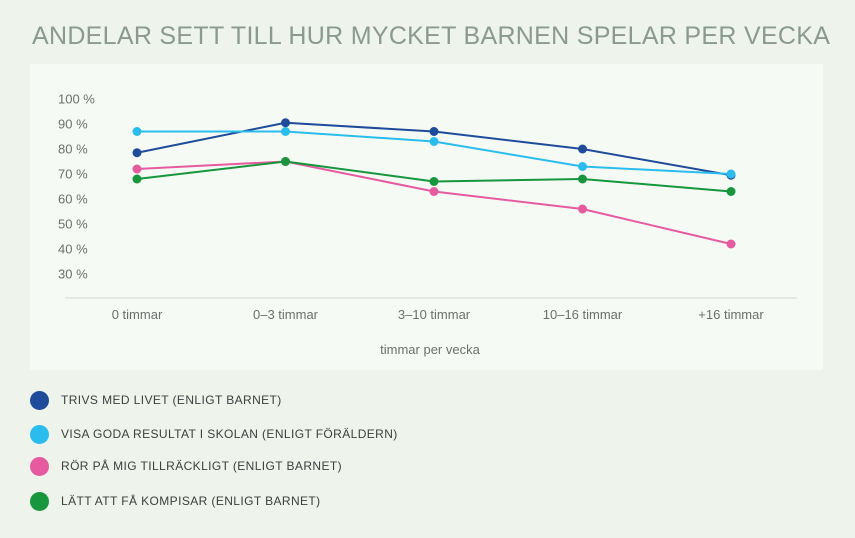  What do you see at coordinates (430, 349) in the screenshot?
I see `x-axis-title: timmar per vecka` at bounding box center [430, 349].